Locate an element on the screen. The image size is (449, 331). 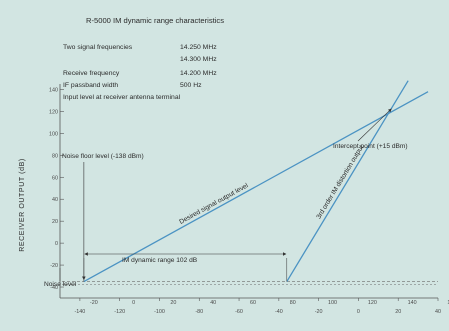
x-tick-label-dbm: -80 is located at coordinates (199, 312).